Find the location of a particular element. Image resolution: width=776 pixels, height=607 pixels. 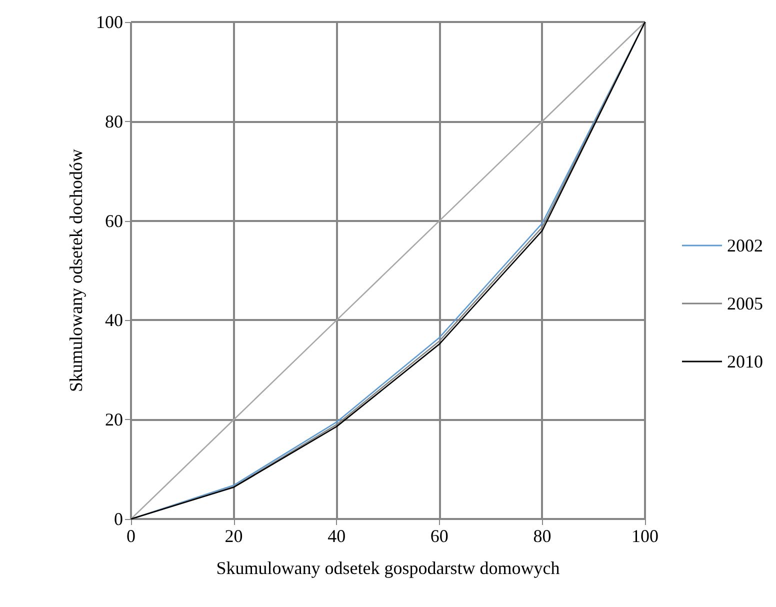

y-tick-label: 20 is located at coordinates (114, 420).